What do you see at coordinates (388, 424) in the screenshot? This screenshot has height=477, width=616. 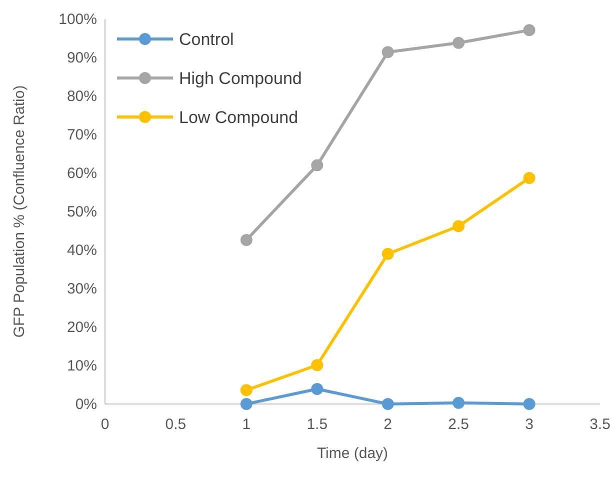 I see `x-tick-label: 2` at bounding box center [388, 424].